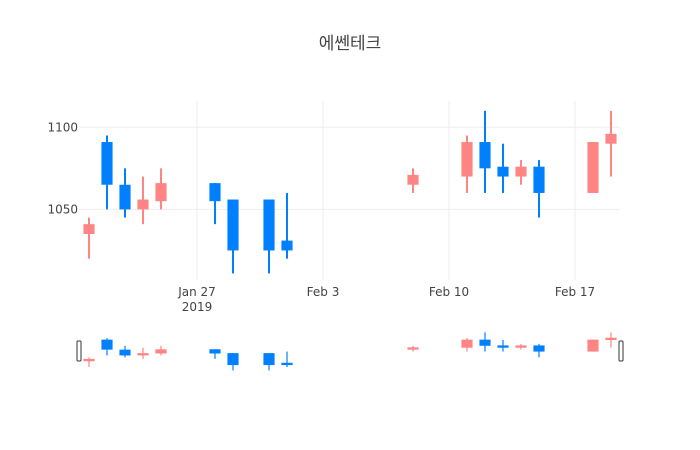 The height and width of the screenshot is (450, 700). Describe the element at coordinates (350, 44) in the screenshot. I see `chart-title: 에쎈테크` at that location.